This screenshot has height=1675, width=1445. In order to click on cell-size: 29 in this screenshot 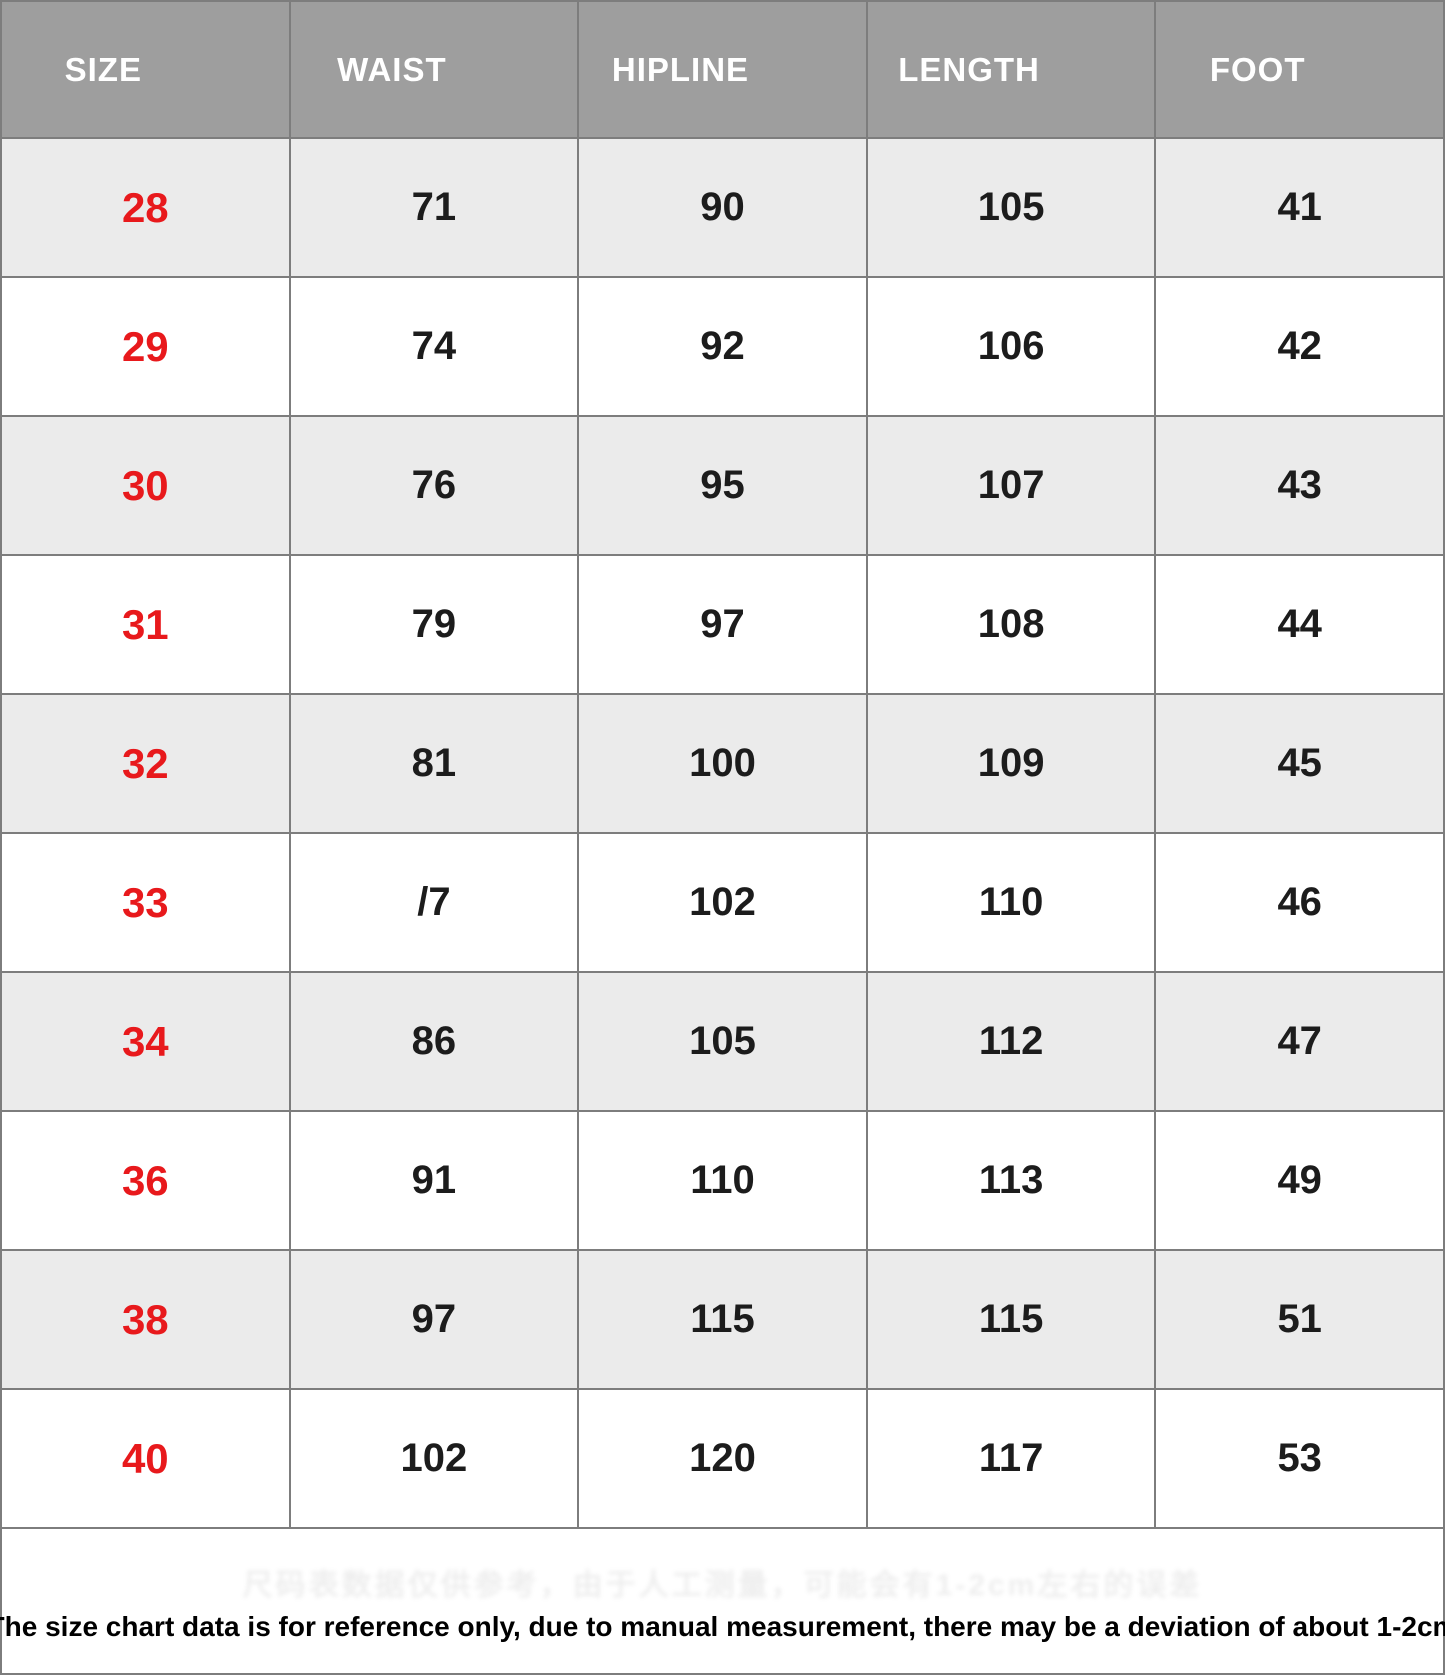, I will do `click(145, 346)`.